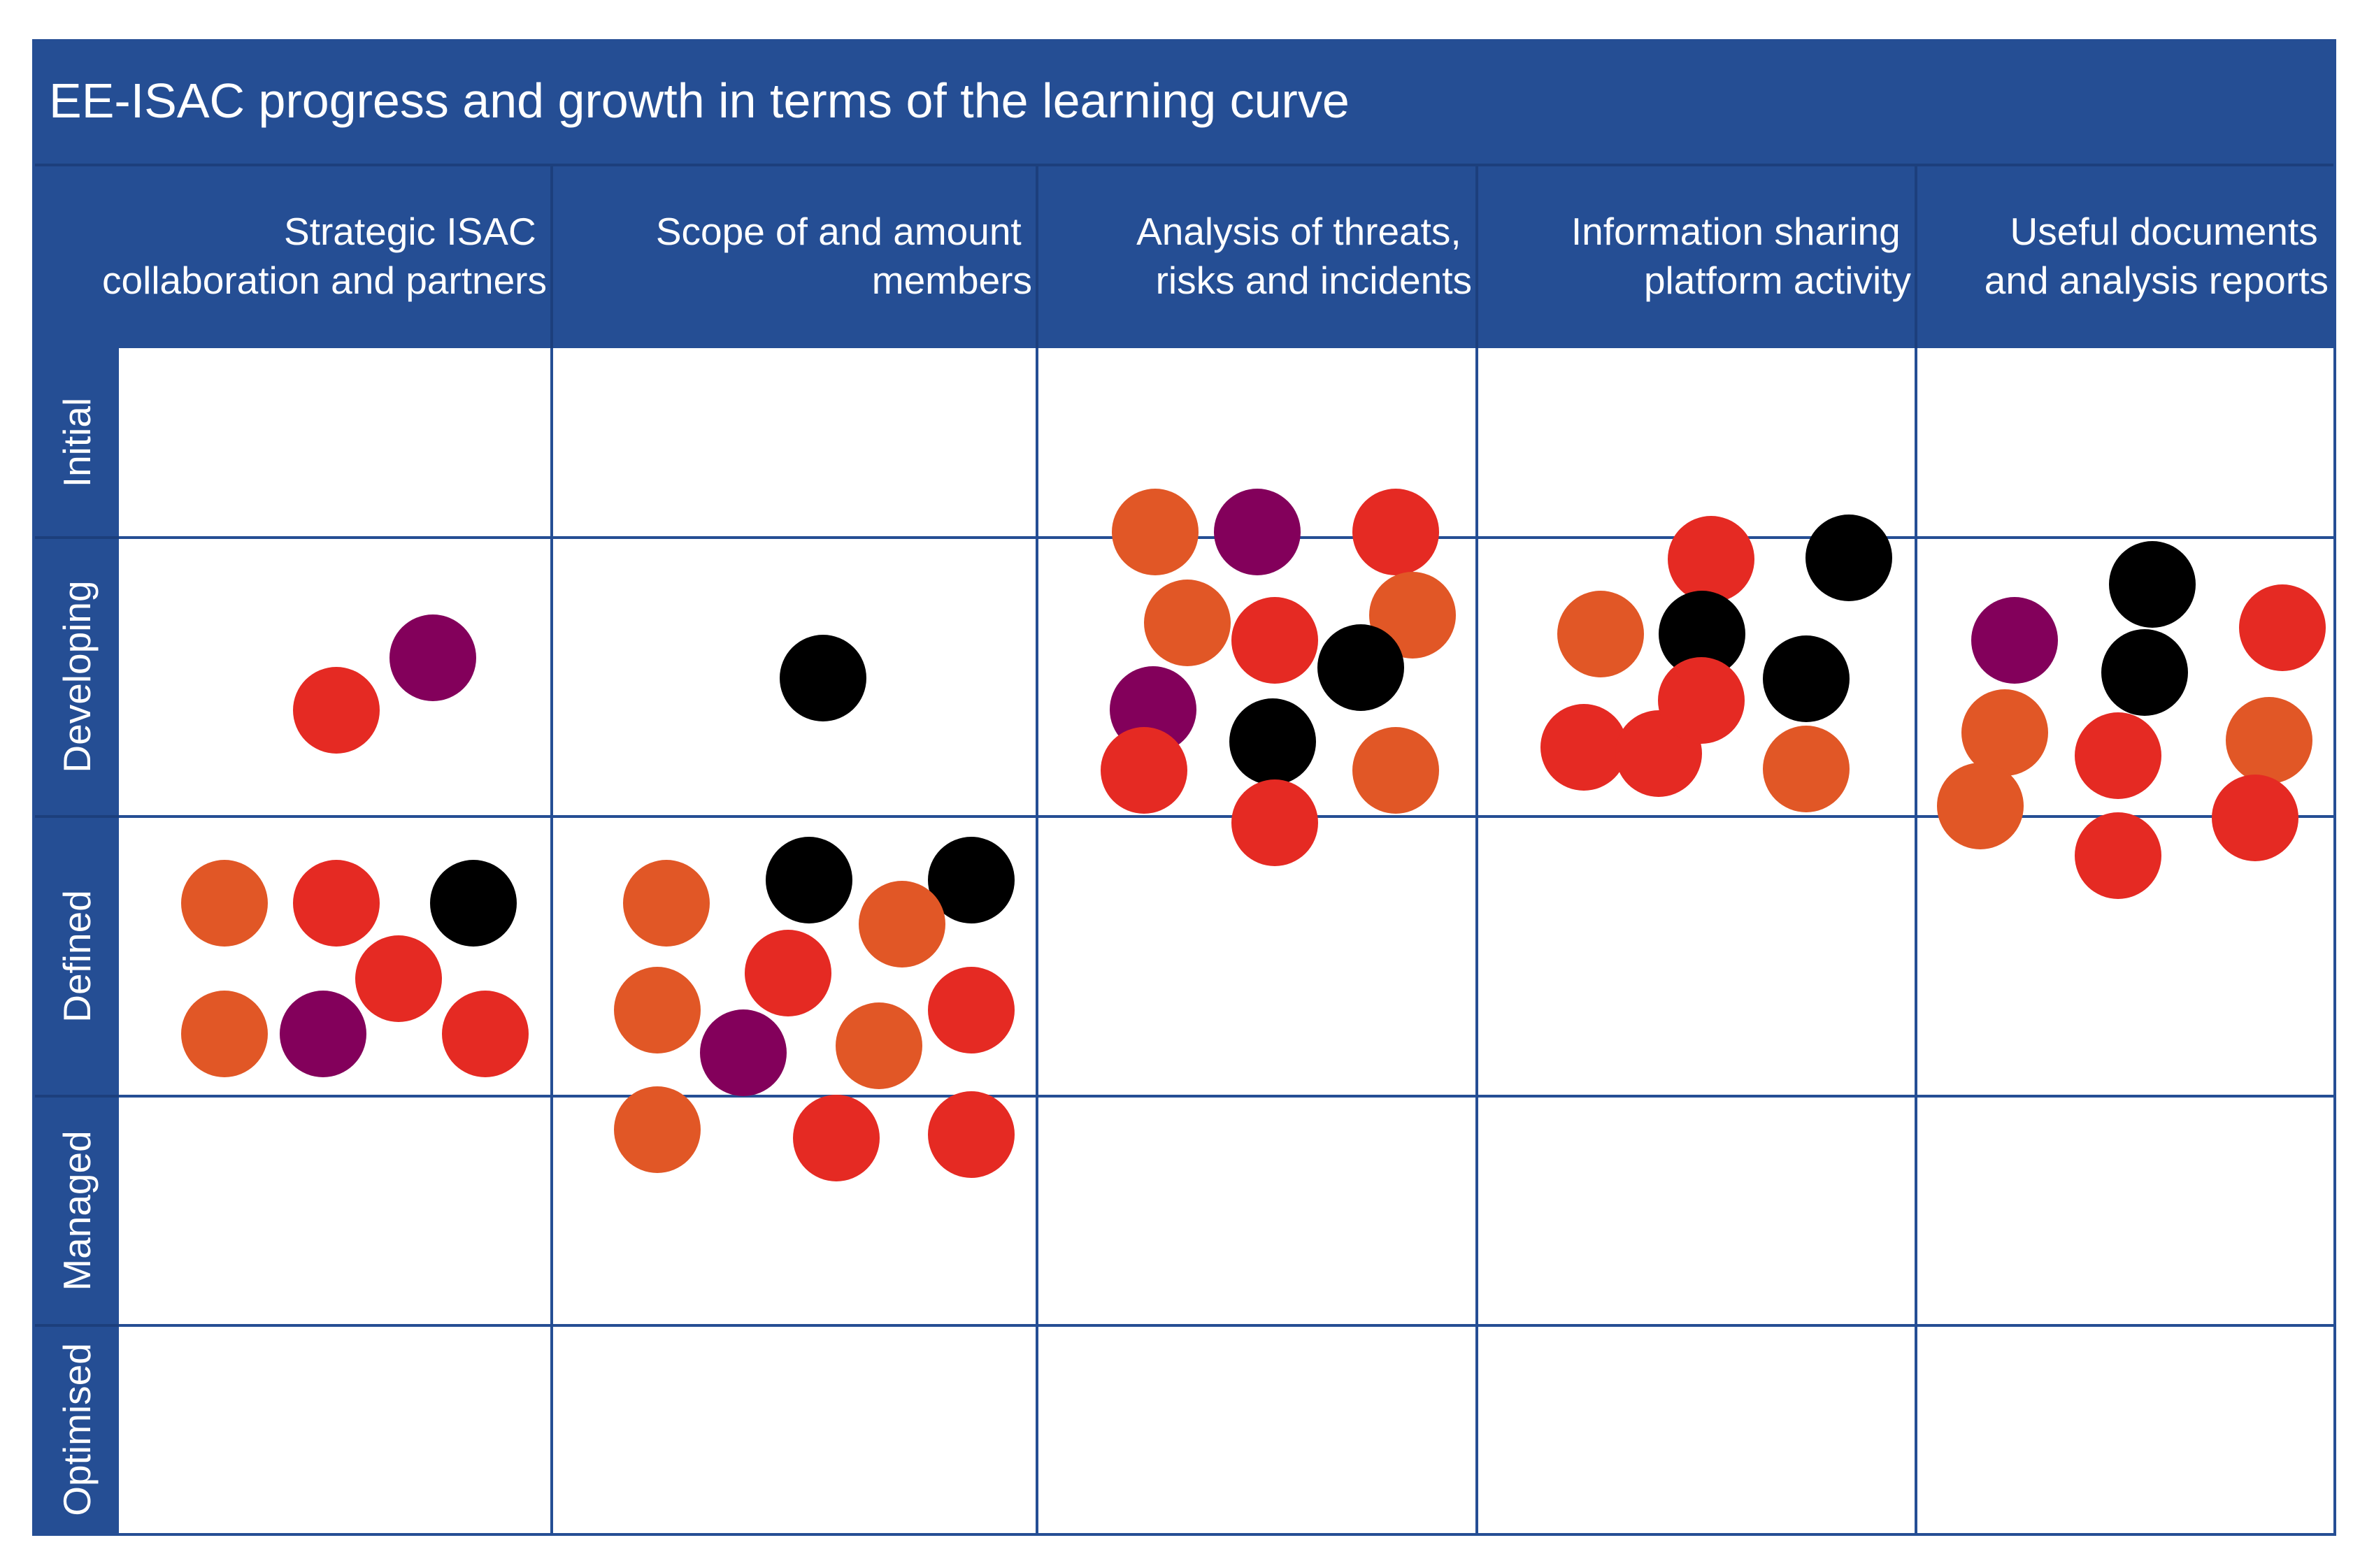  Describe the element at coordinates (2164, 231) in the screenshot. I see `column-header-documents-line-1: Useful documents` at that location.